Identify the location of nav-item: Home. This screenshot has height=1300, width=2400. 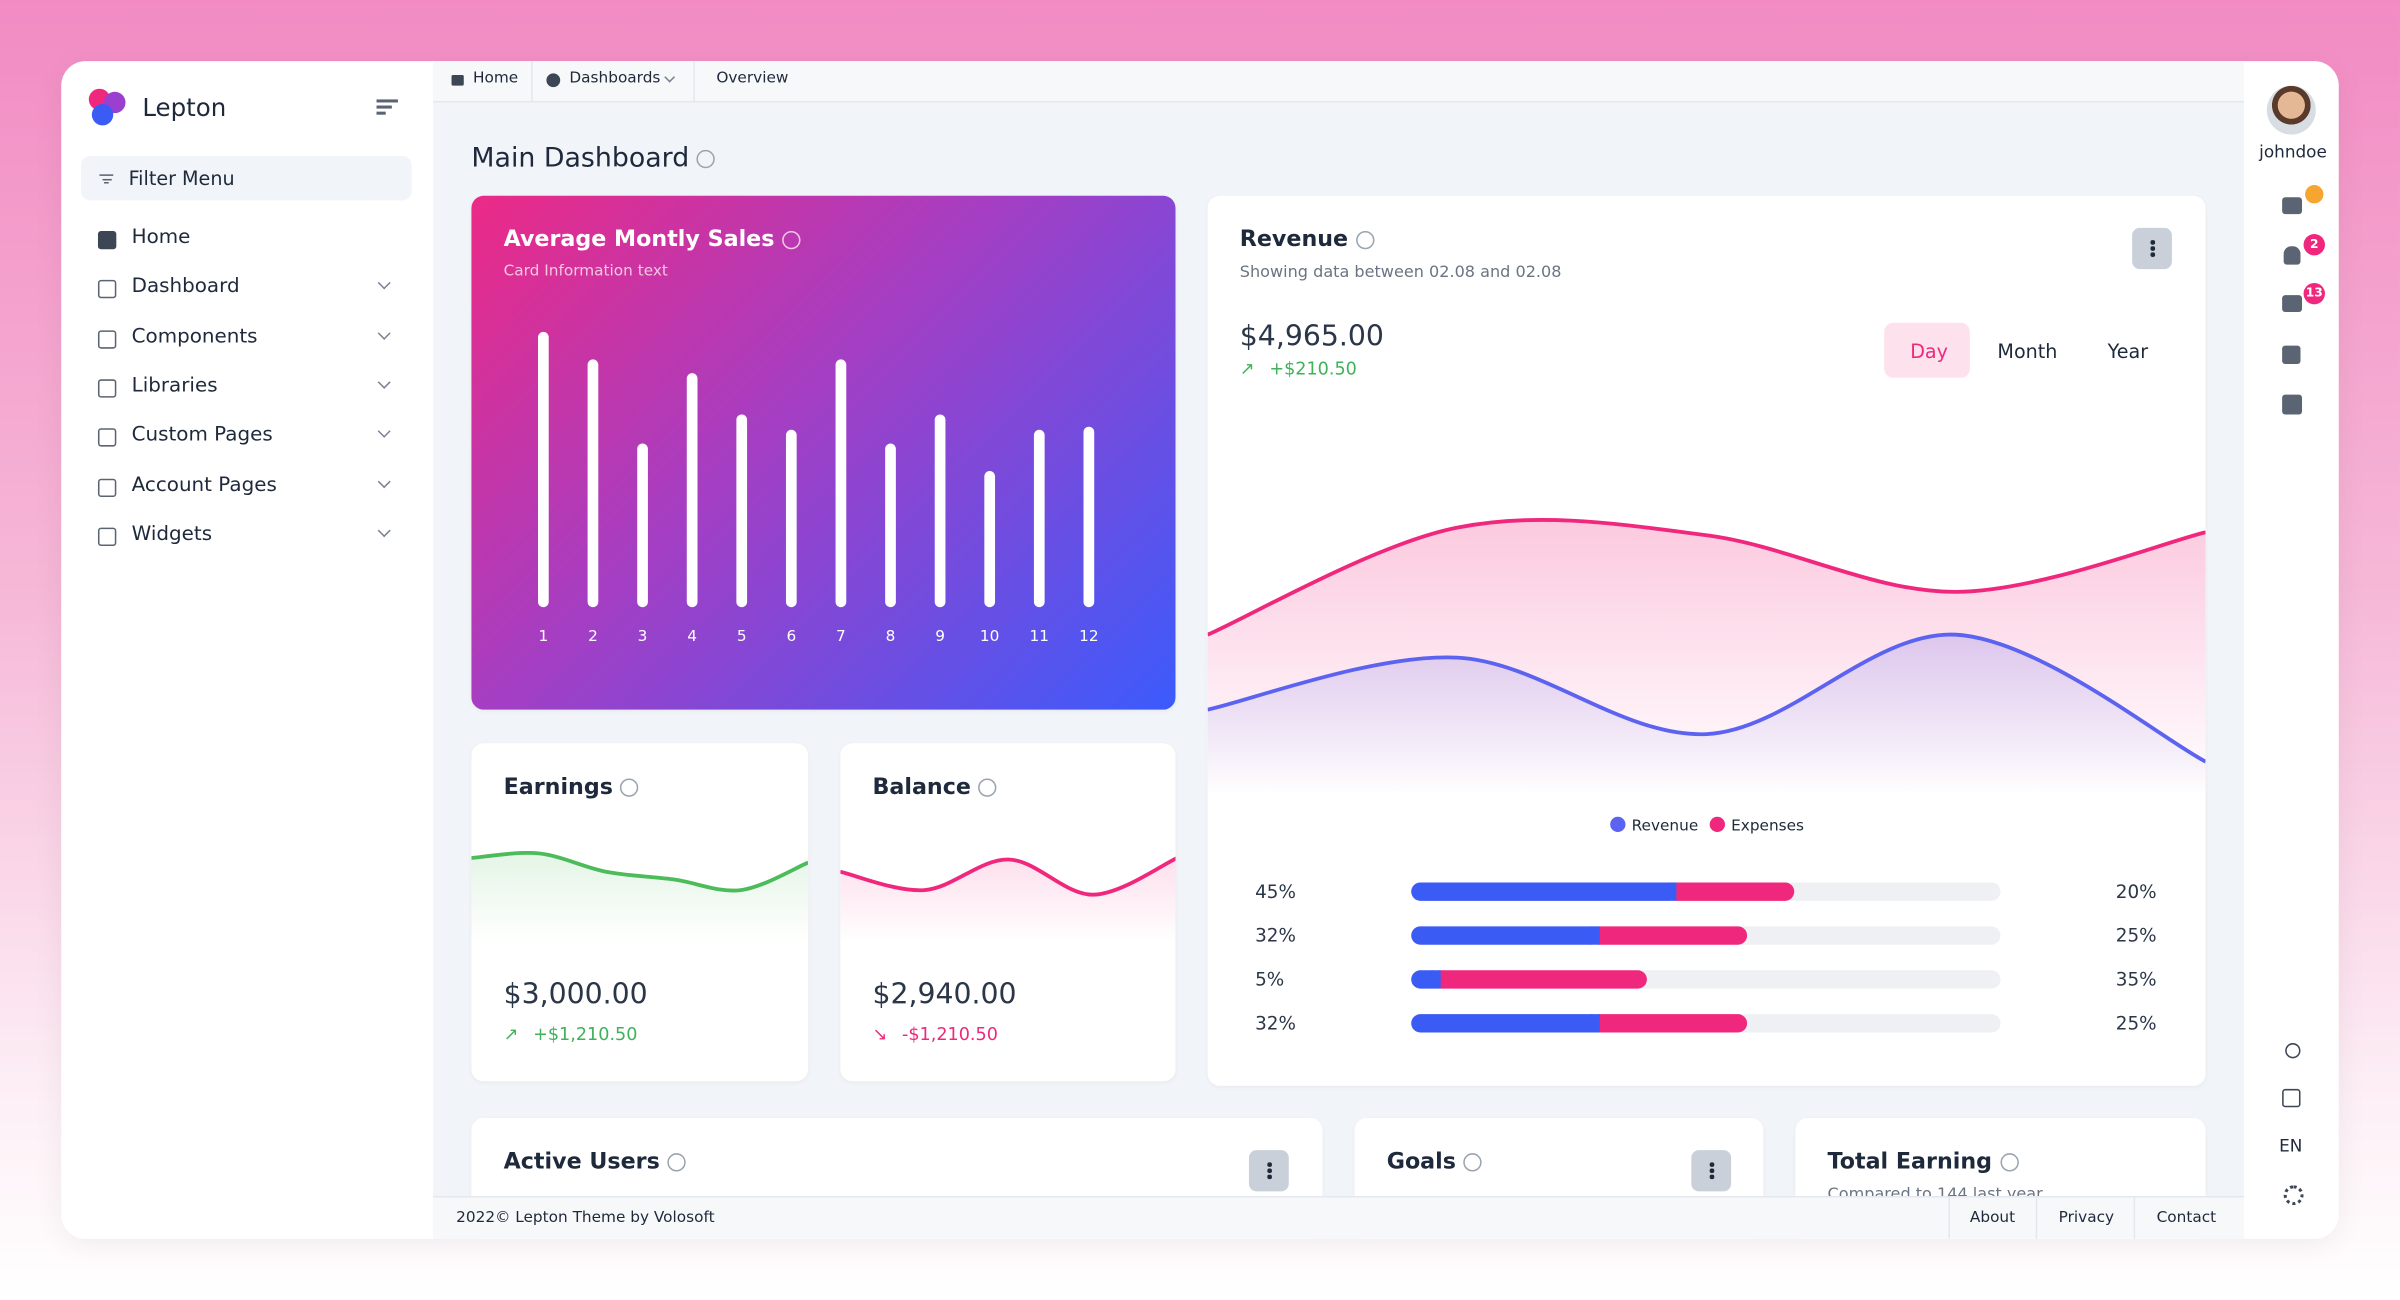
(161, 238).